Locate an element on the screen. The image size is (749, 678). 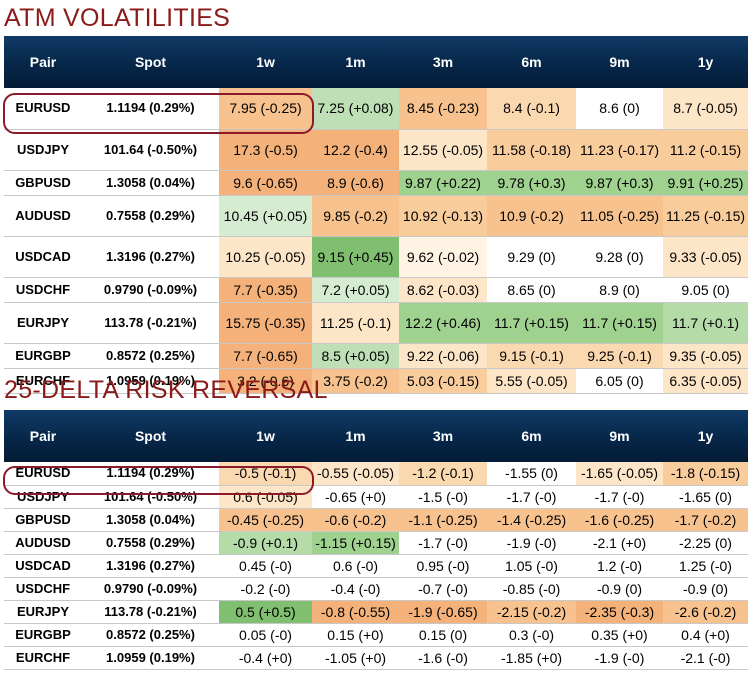
pair-cell: USDCAD is located at coordinates (43, 566).